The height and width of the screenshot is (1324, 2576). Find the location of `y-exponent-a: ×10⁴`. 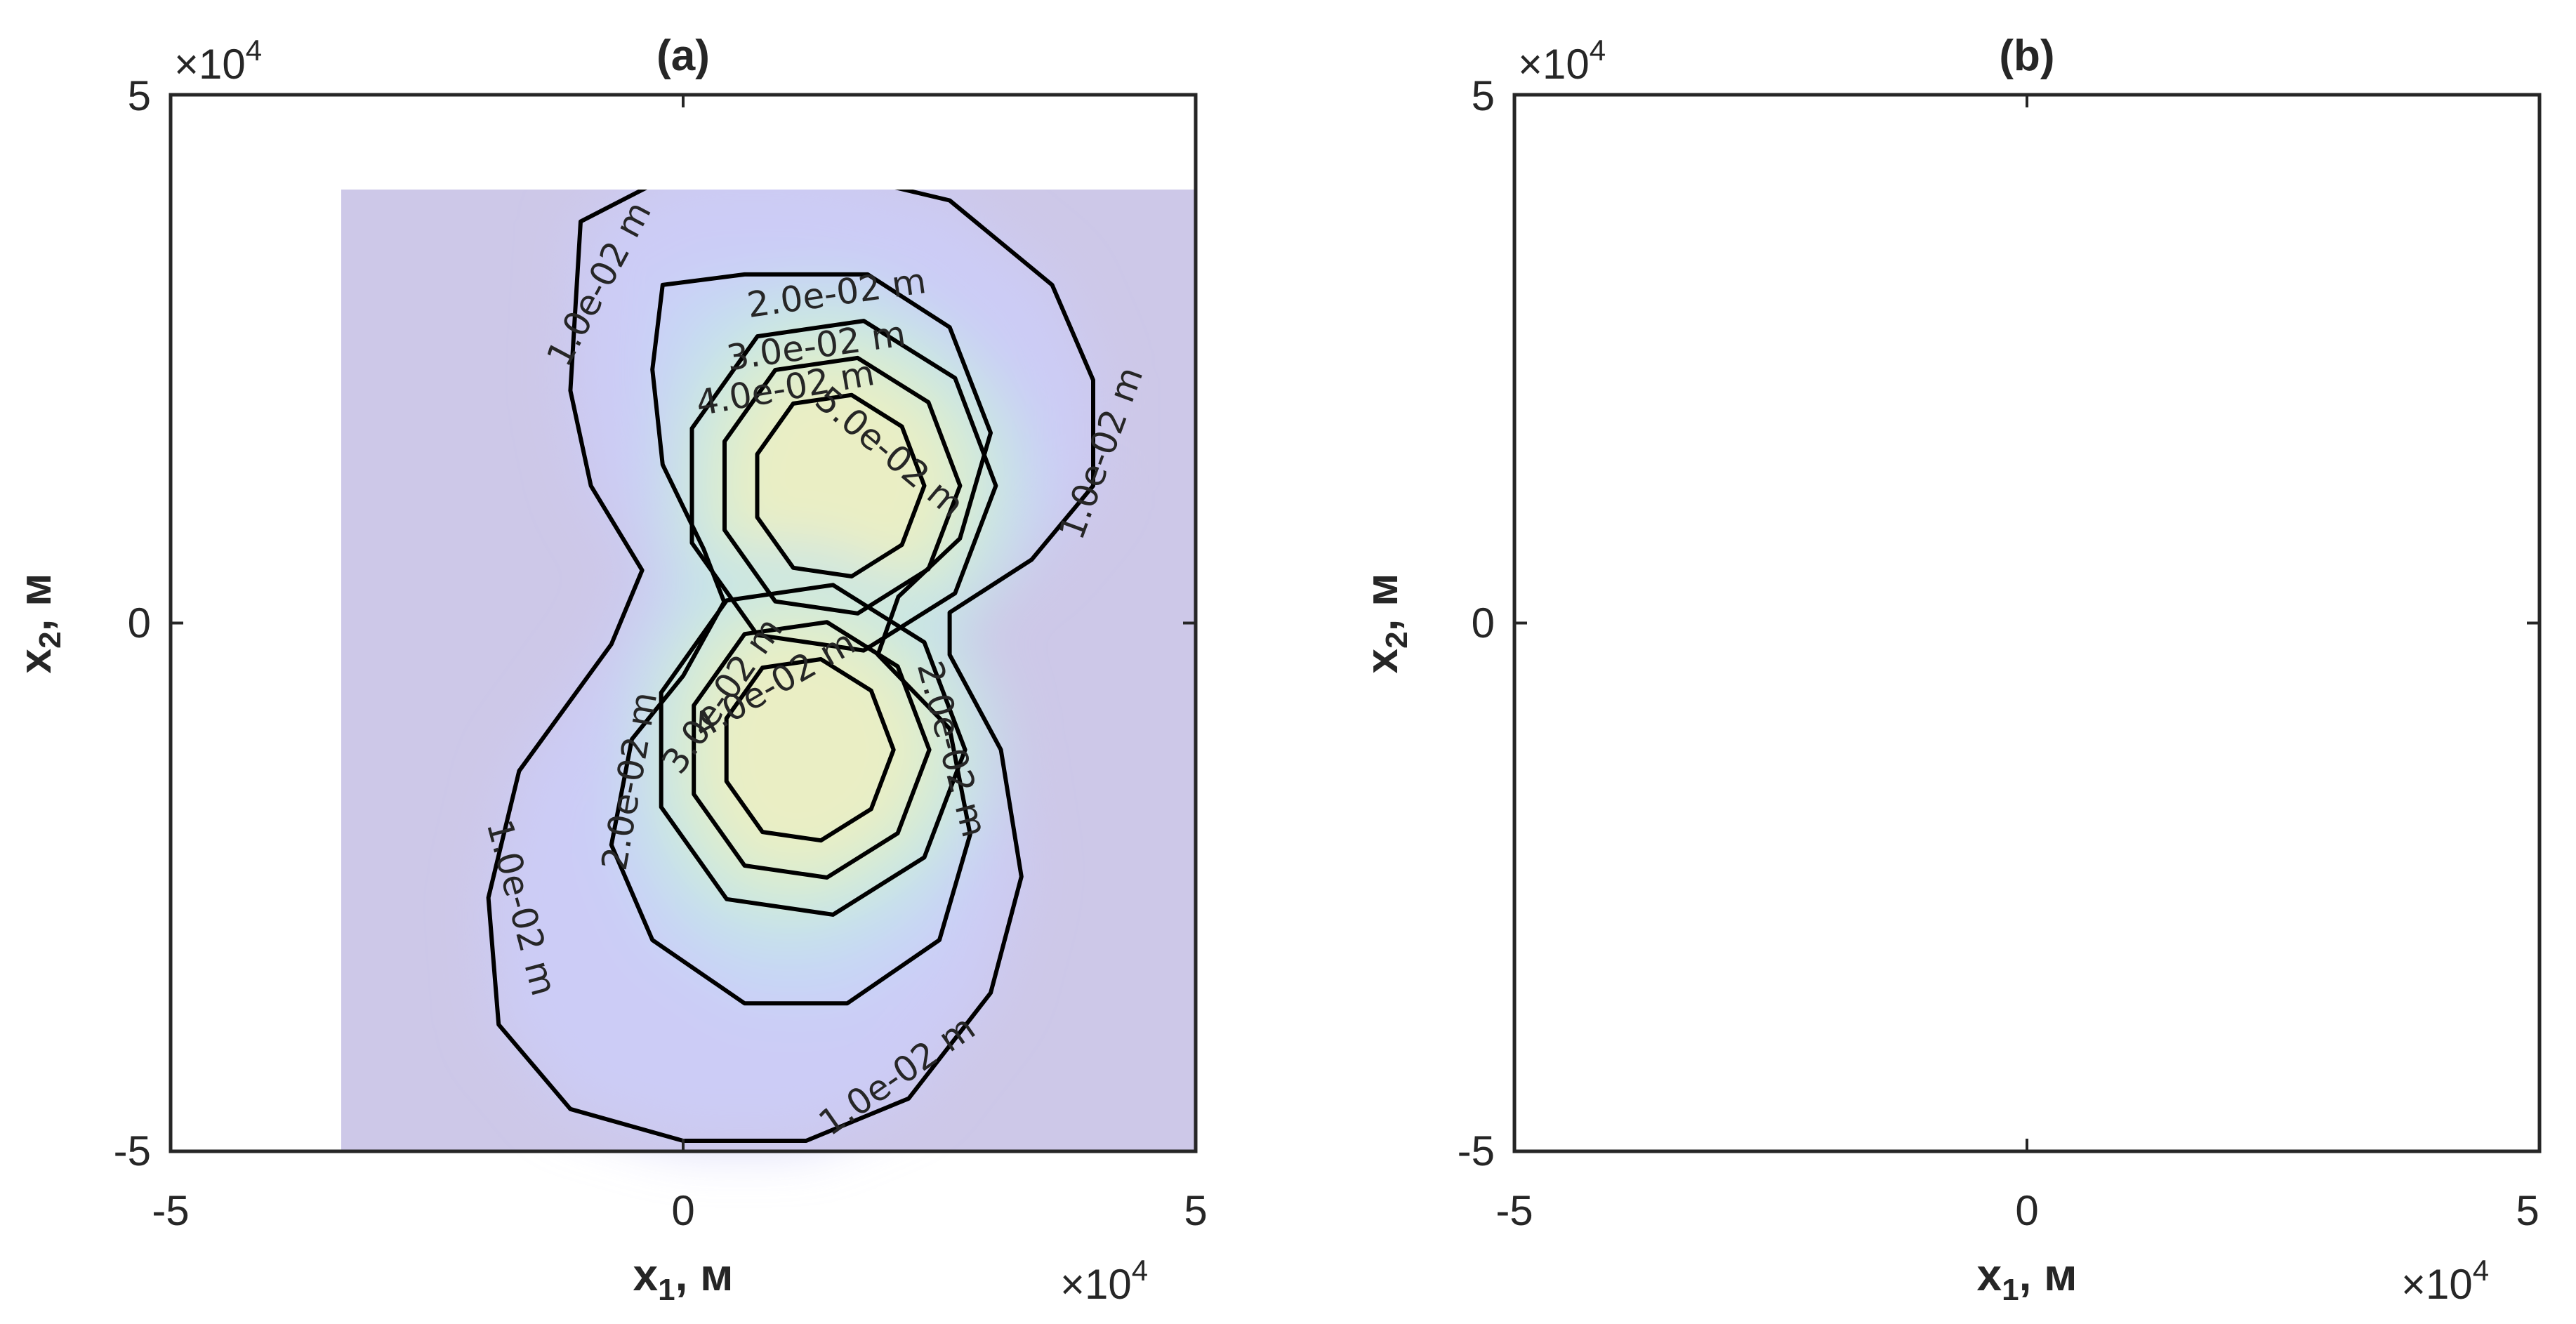

y-exponent-a: ×10⁴ is located at coordinates (218, 61).